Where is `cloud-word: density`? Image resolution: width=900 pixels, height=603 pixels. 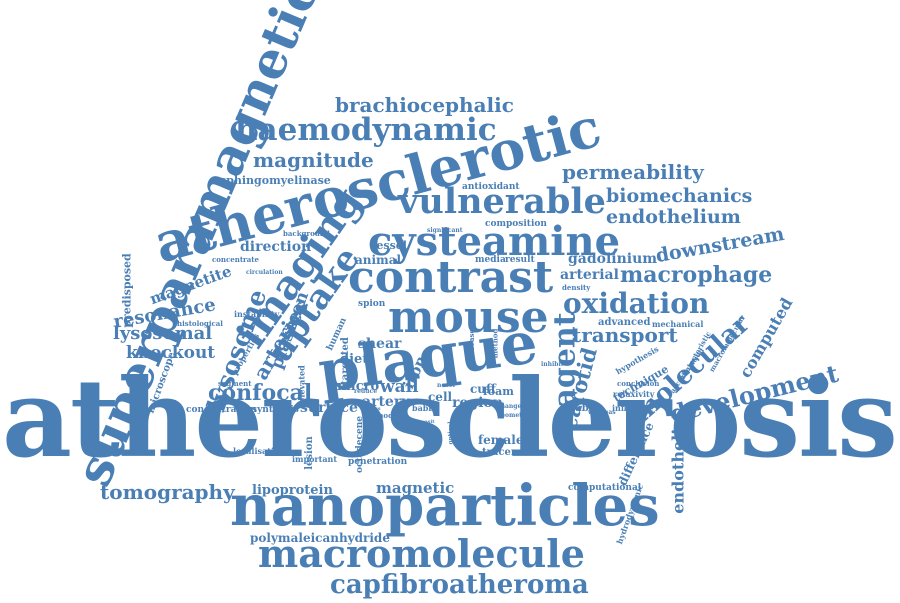 cloud-word: density is located at coordinates (576, 287).